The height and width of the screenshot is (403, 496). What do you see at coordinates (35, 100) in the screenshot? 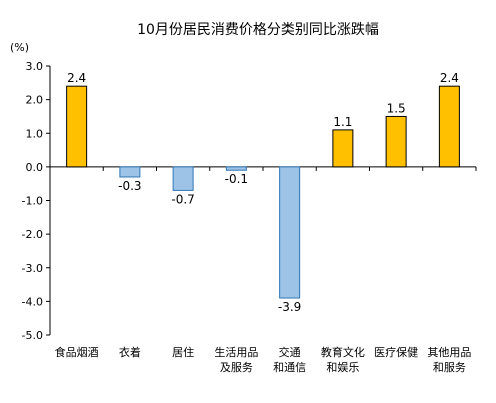
I see `y-tick-label: 2.0` at bounding box center [35, 100].